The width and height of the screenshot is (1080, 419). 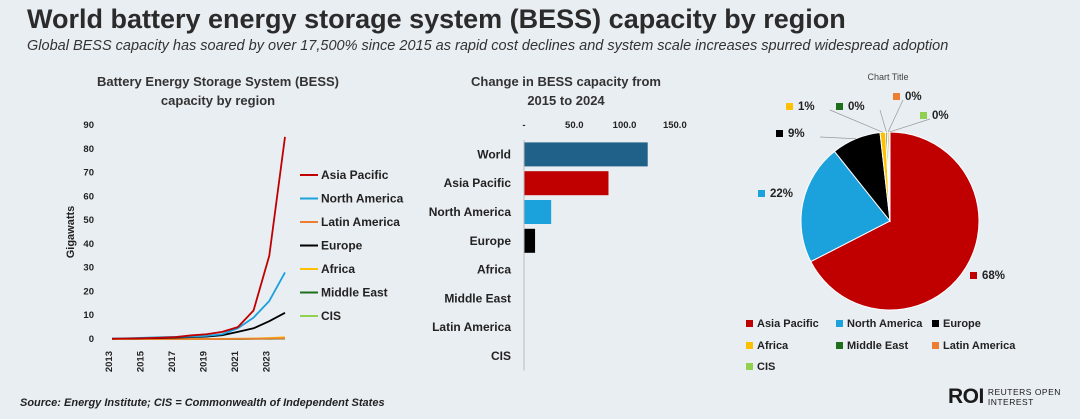 I want to click on y-tick-label: 20, so click(x=88, y=291).